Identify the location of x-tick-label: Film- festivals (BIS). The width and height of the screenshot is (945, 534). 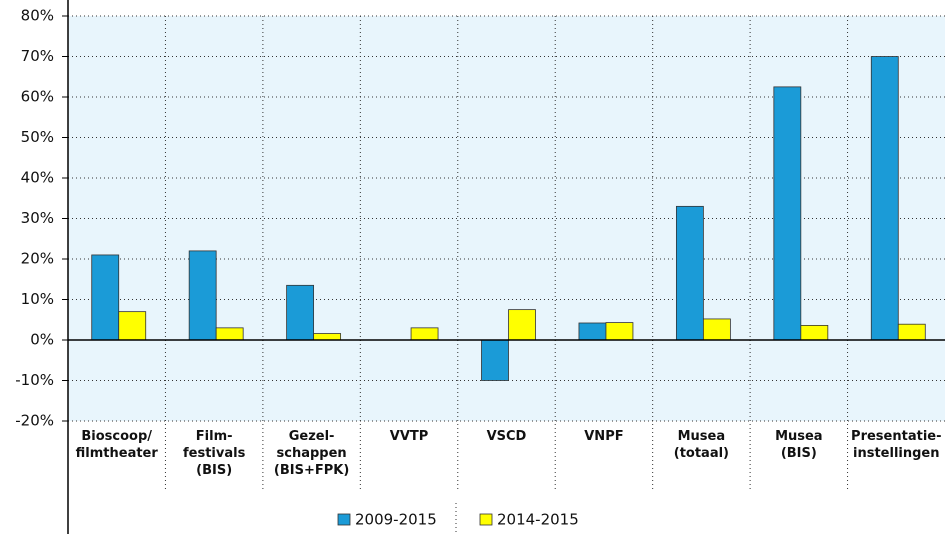
(214, 453).